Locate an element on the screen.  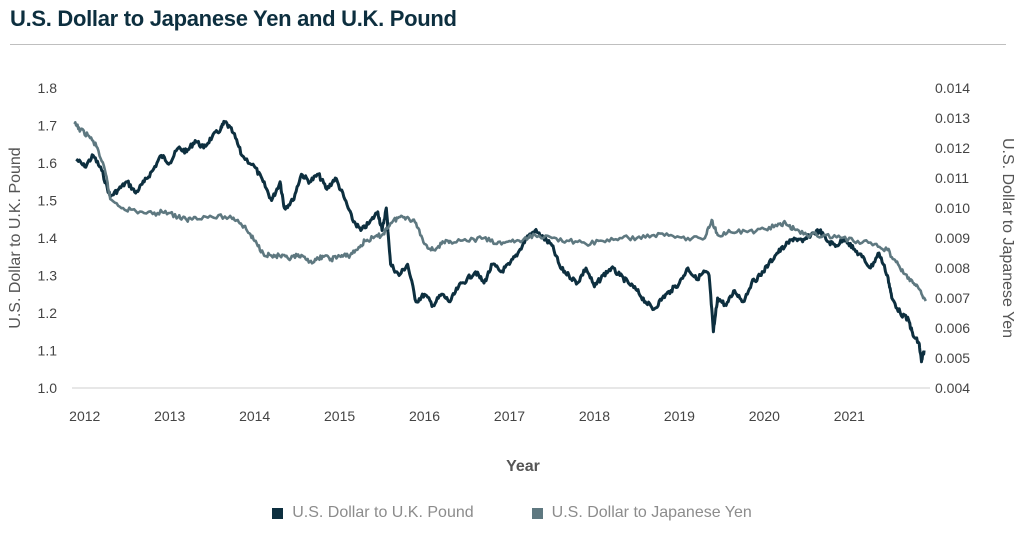
right-tick-label: 0.014 is located at coordinates (952, 88).